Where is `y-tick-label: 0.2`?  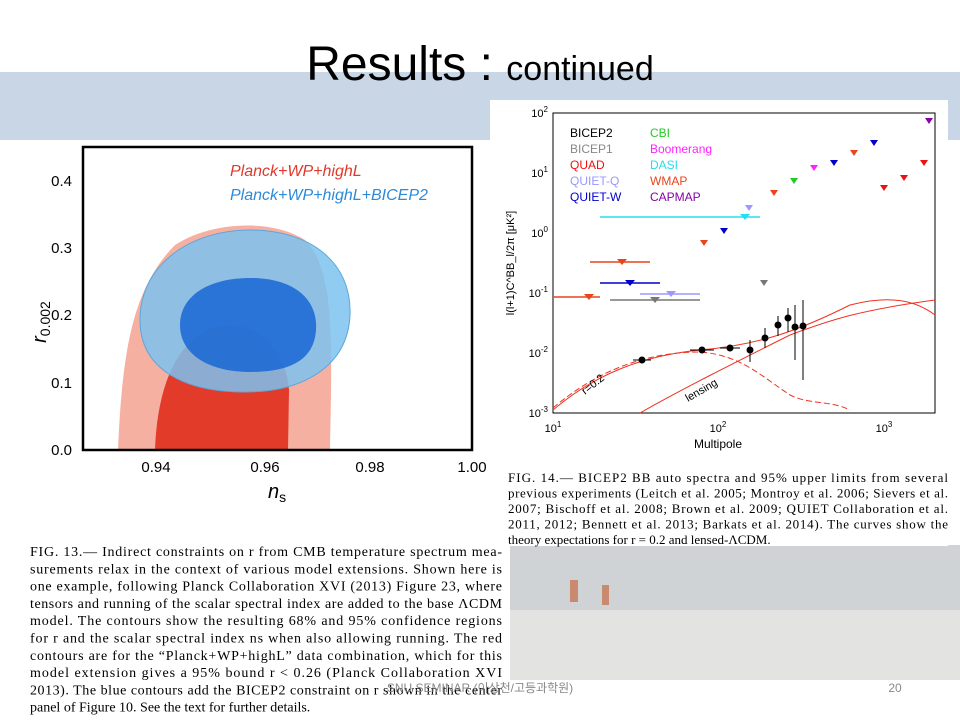 y-tick-label: 0.2 is located at coordinates (61, 315).